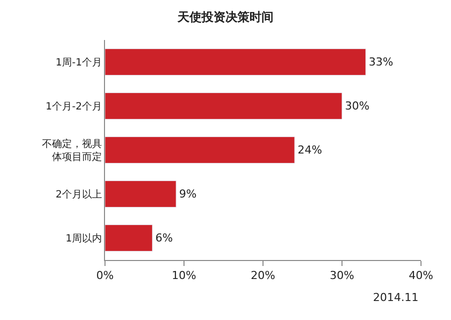  I want to click on data-label: 33%, so click(381, 62).